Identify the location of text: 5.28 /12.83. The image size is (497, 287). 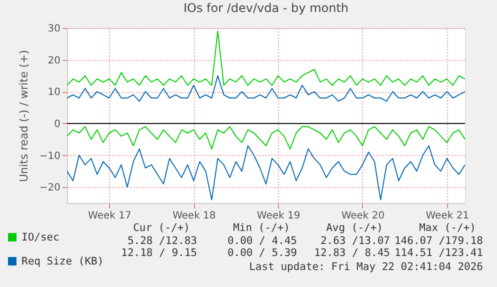
(162, 240).